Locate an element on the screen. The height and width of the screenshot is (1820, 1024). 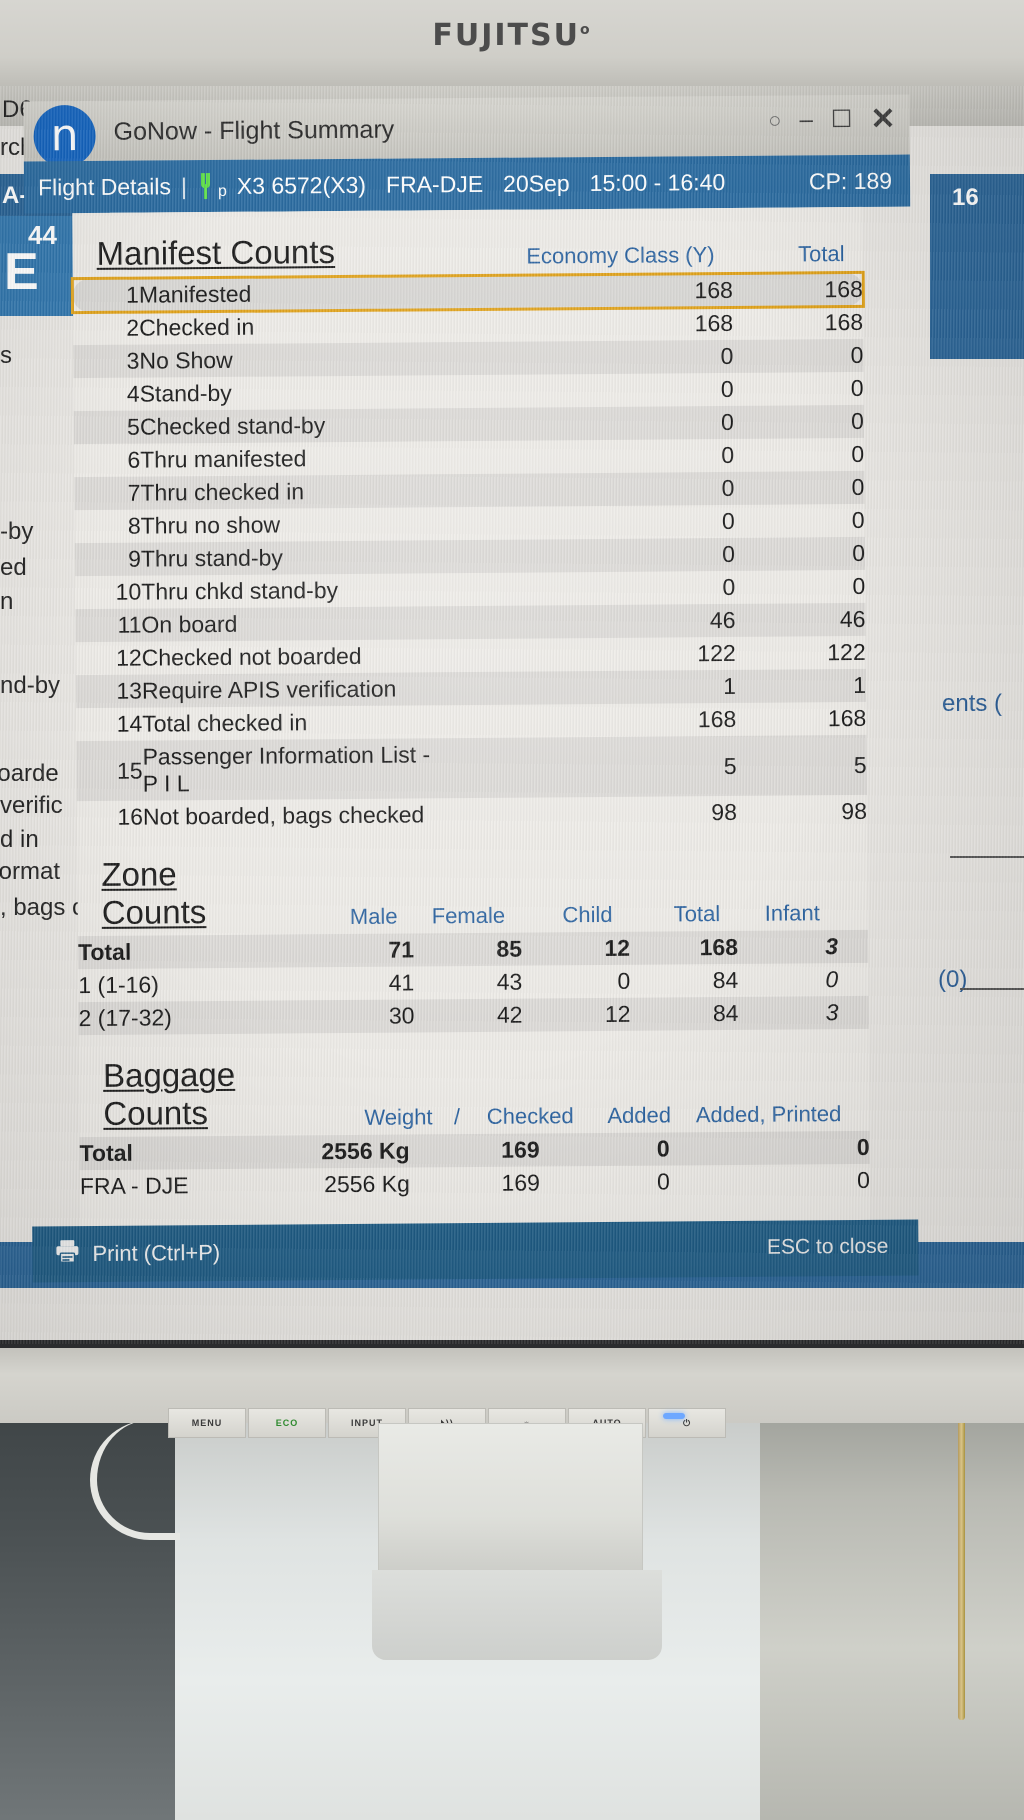
flight-details-label: Flight Details is located at coordinates (104, 186).